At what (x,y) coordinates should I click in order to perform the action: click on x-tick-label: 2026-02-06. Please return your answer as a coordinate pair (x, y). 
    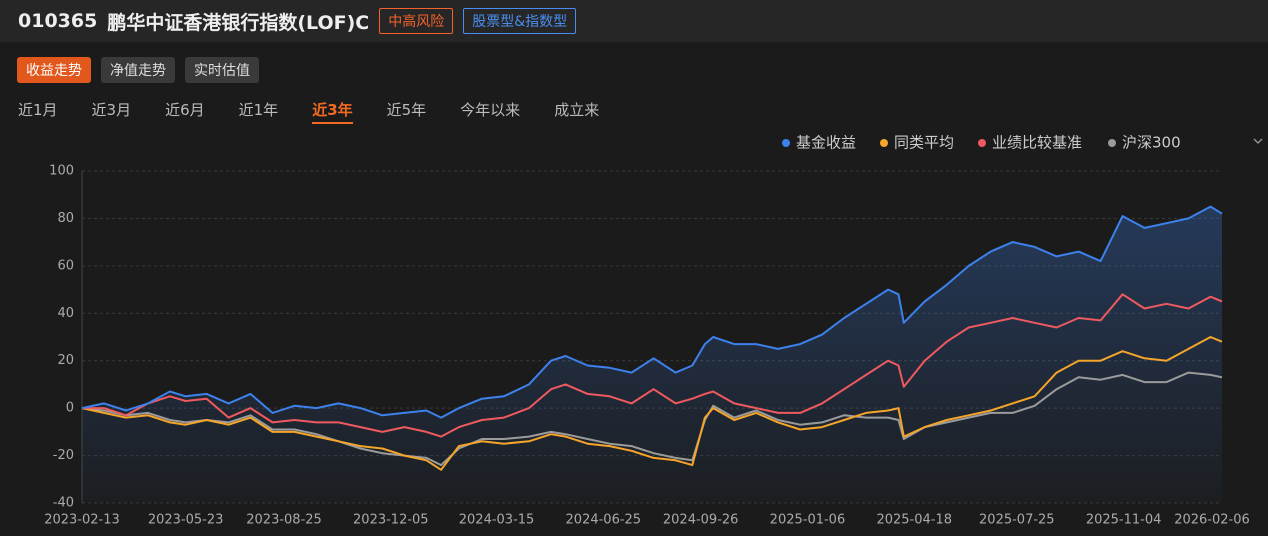
    Looking at the image, I should click on (1212, 520).